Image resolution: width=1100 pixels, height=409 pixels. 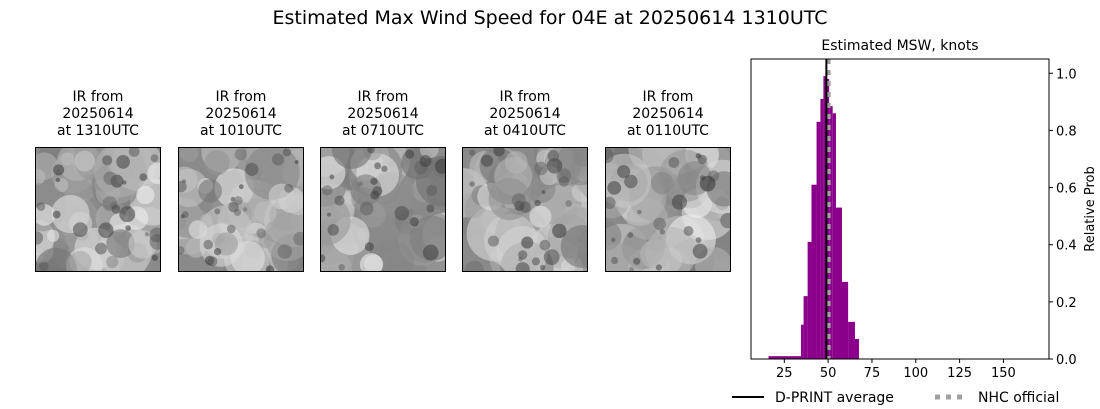 I want to click on ir-panel: IR from 20250614 at 1310UTC, so click(x=98, y=180).